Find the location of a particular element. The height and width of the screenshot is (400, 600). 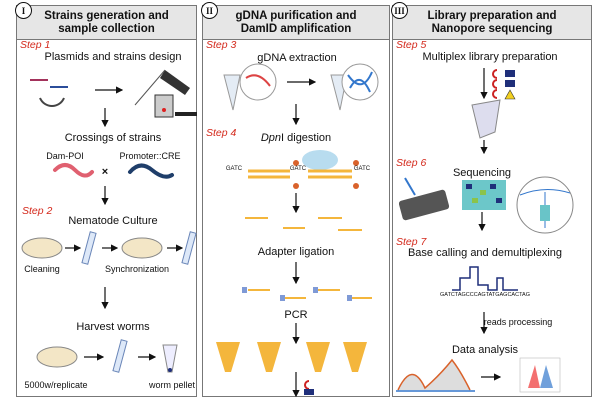

dna-strand is located at coordinates (300, 174).